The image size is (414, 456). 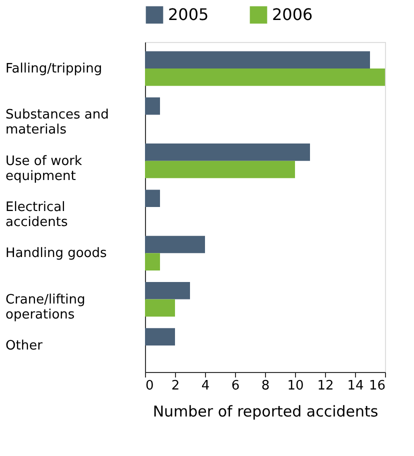 What do you see at coordinates (44, 169) in the screenshot?
I see `y-tick-label: Use of work equipment` at bounding box center [44, 169].